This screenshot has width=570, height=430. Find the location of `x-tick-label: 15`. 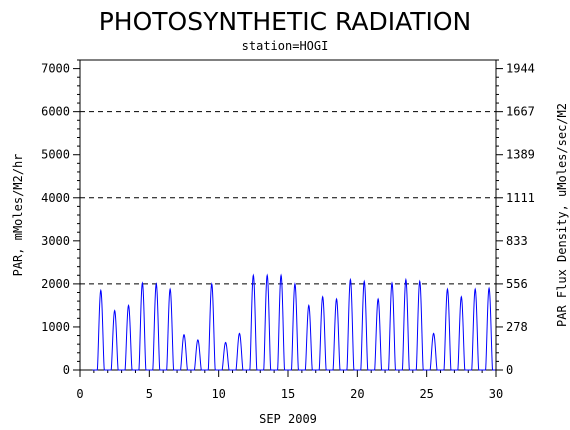

x-tick-label: 15 is located at coordinates (288, 394).